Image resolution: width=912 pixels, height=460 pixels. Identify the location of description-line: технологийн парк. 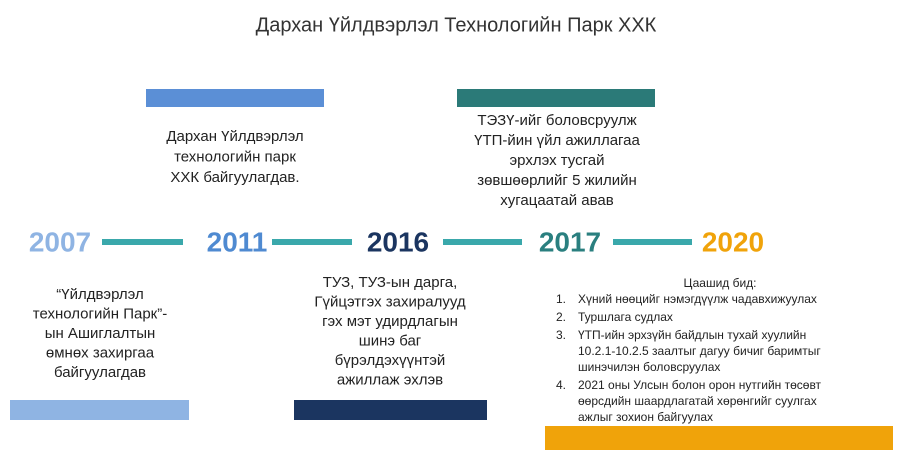
(235, 156).